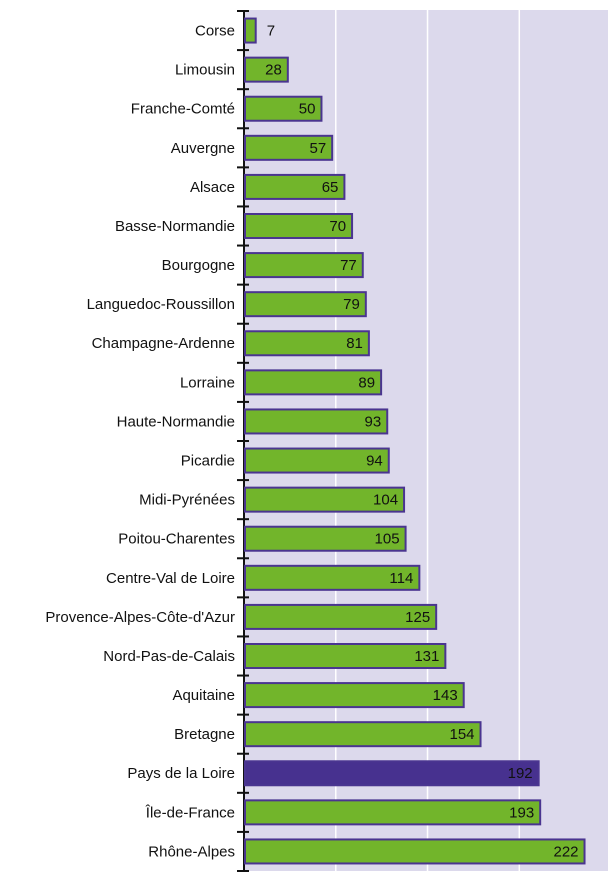 This screenshot has height=873, width=613. I want to click on y-tick-label: Corse, so click(215, 31).